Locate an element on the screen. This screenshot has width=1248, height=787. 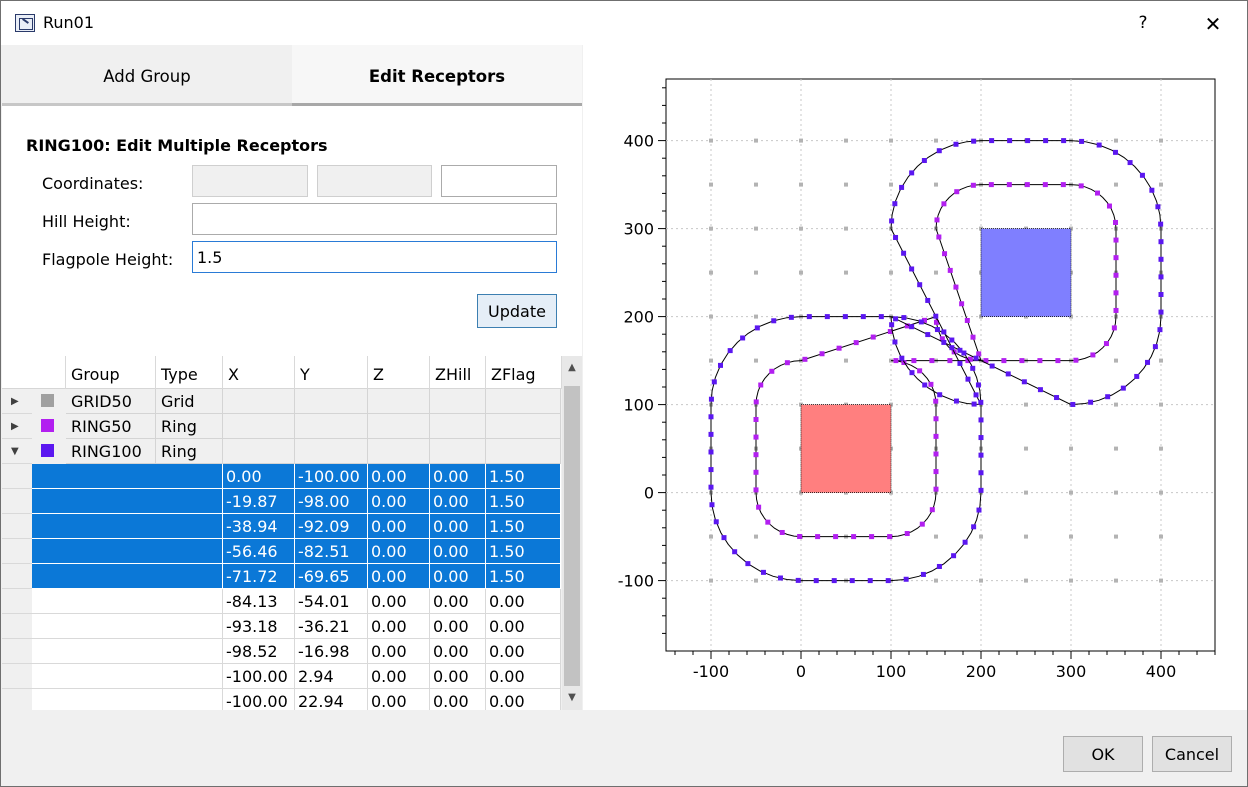
table-row: -71.72 -69.65 0.00 0.00 1.50 is located at coordinates (281, 576).